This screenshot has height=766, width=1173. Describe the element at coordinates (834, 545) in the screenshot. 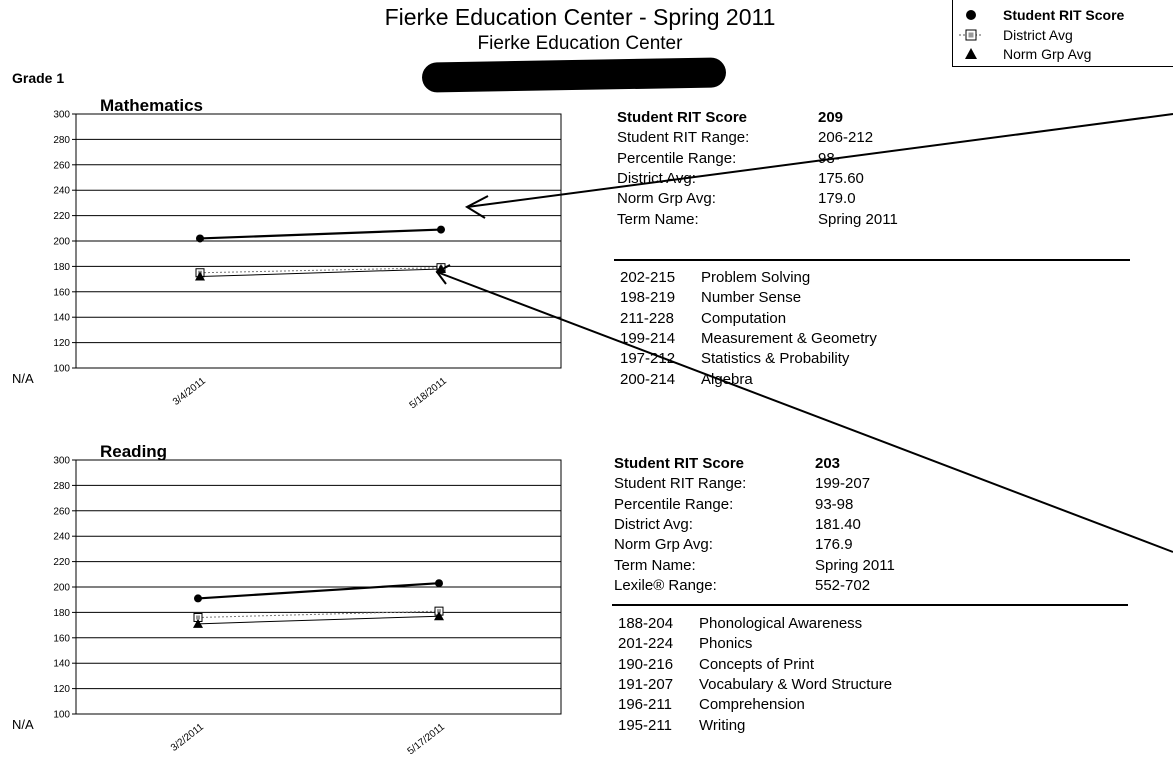

I see `stat-value: 176.9` at that location.